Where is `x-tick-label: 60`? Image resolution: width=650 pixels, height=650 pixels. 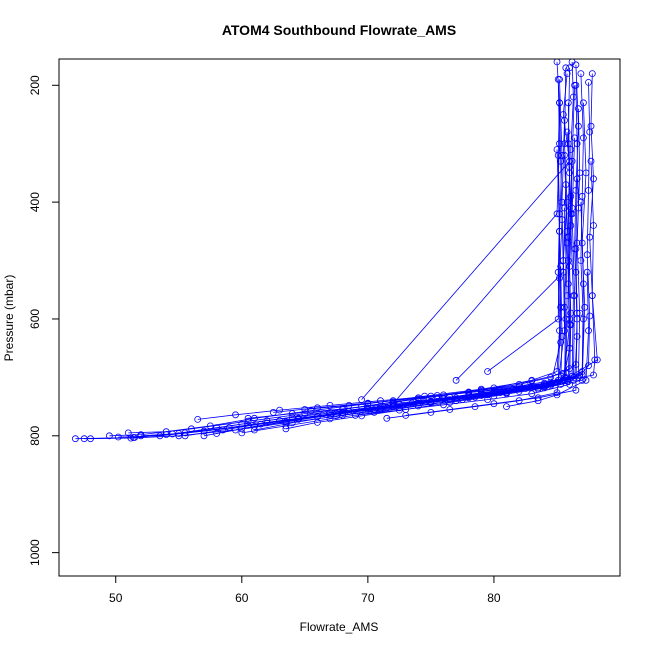
x-tick-label: 60 is located at coordinates (242, 598).